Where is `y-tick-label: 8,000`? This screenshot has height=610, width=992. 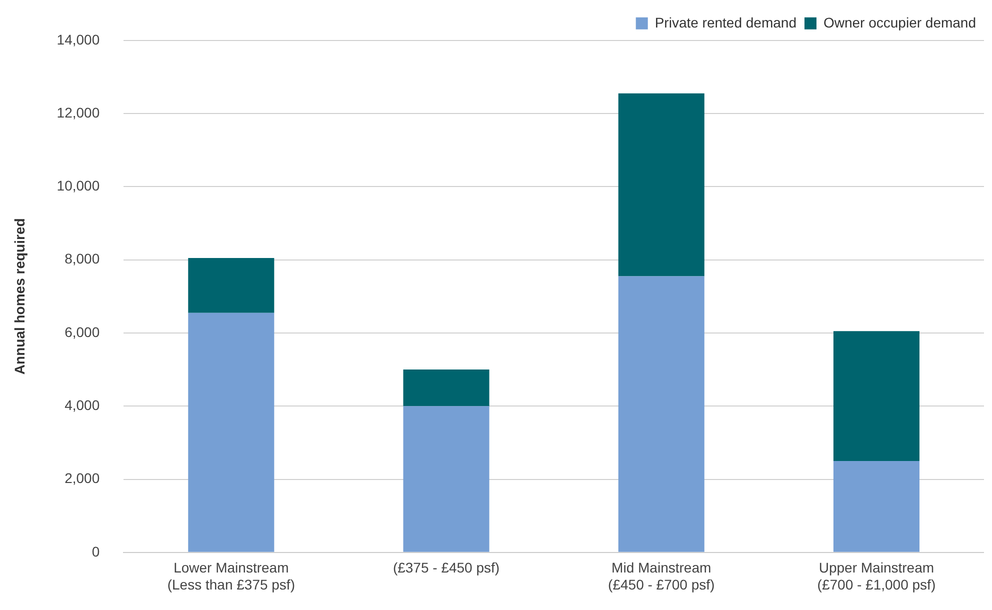
y-tick-label: 8,000 is located at coordinates (82, 258).